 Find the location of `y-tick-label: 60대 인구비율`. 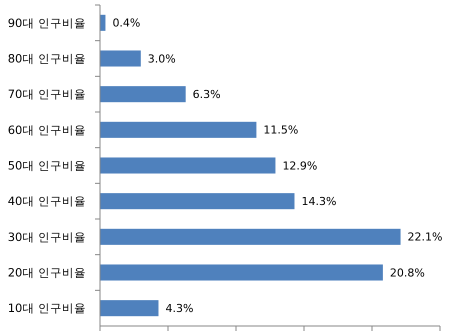

y-tick-label: 60대 인구비율 is located at coordinates (47, 129).